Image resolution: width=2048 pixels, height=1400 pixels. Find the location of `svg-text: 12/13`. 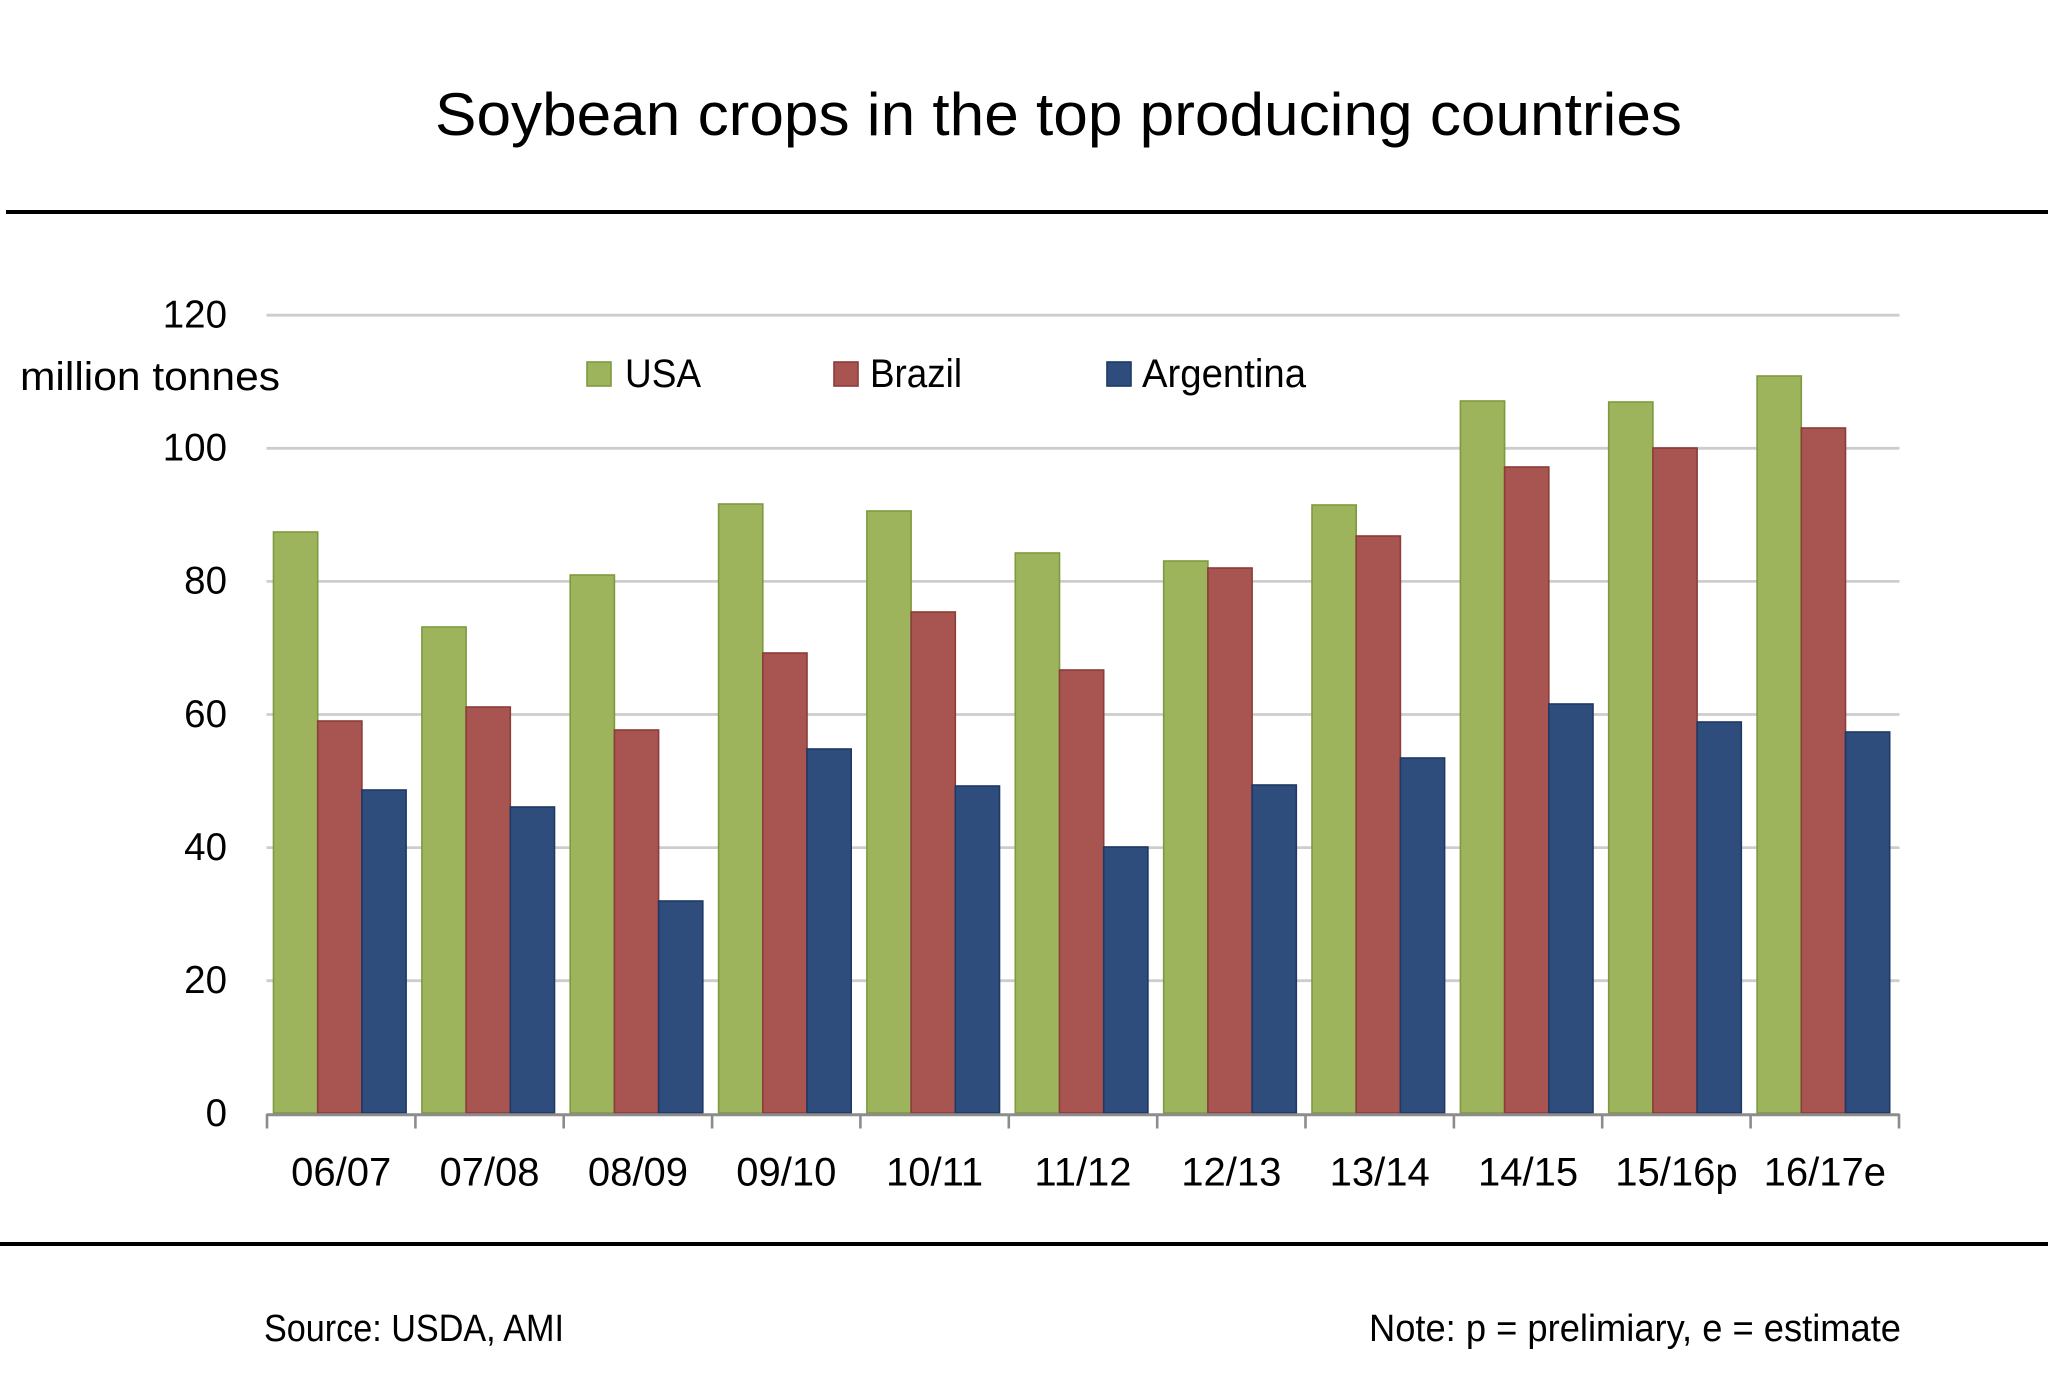

svg-text: 12/13 is located at coordinates (1231, 1173).